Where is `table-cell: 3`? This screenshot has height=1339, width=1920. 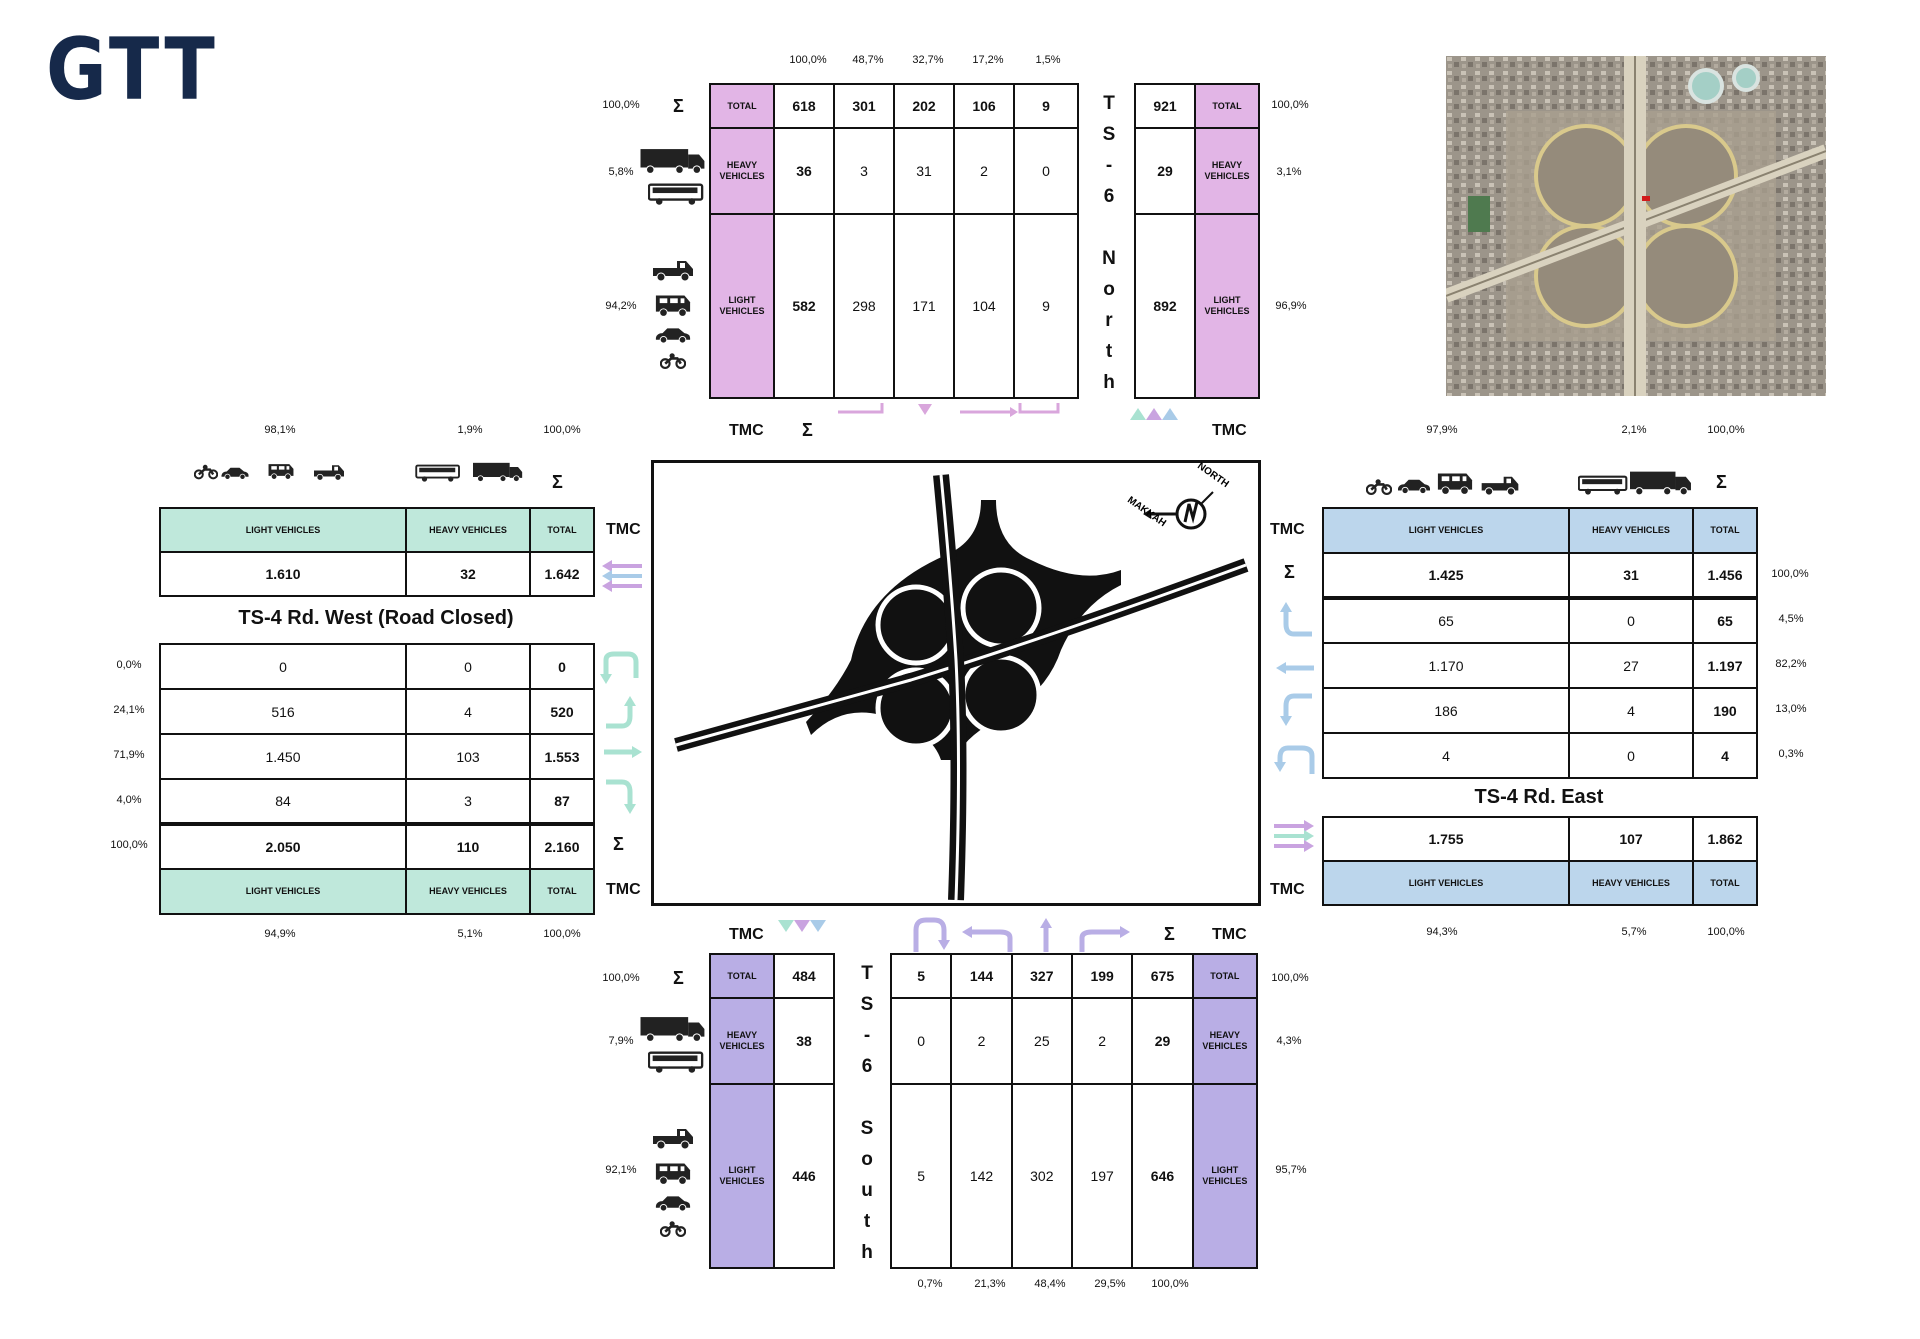 table-cell: 3 is located at coordinates (468, 801).